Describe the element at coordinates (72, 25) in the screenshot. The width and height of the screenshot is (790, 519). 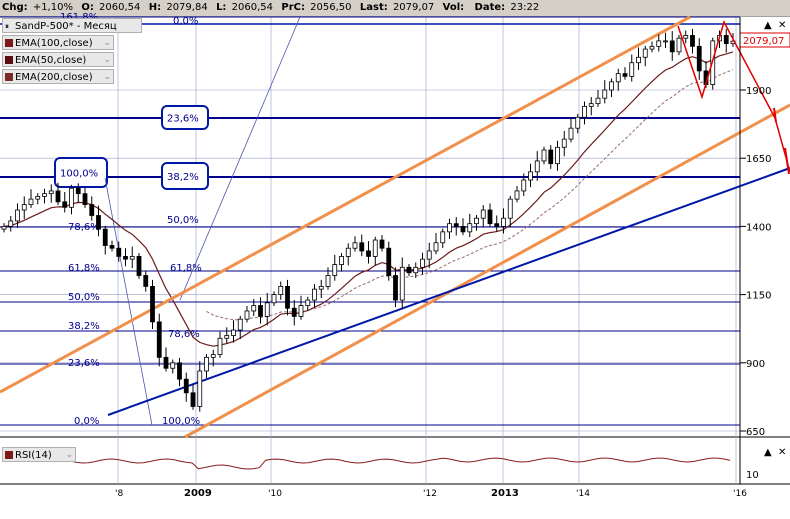
I see `instrument-label: ⏸ SandP-500* - Месяц` at that location.